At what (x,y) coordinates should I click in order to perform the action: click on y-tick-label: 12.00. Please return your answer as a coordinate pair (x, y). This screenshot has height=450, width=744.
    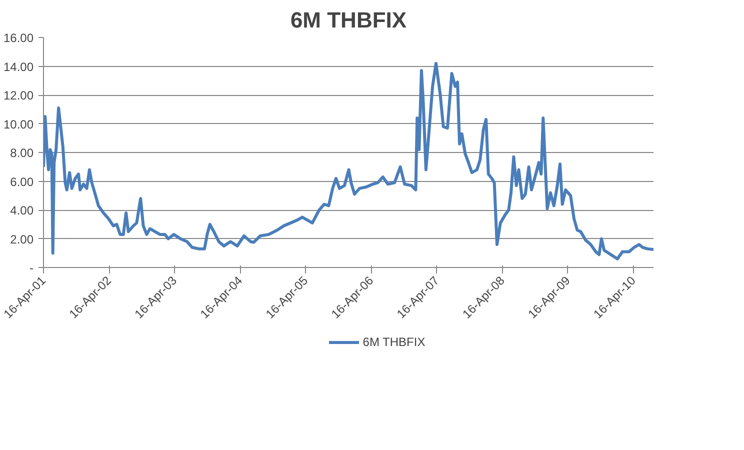
    Looking at the image, I should click on (18, 95).